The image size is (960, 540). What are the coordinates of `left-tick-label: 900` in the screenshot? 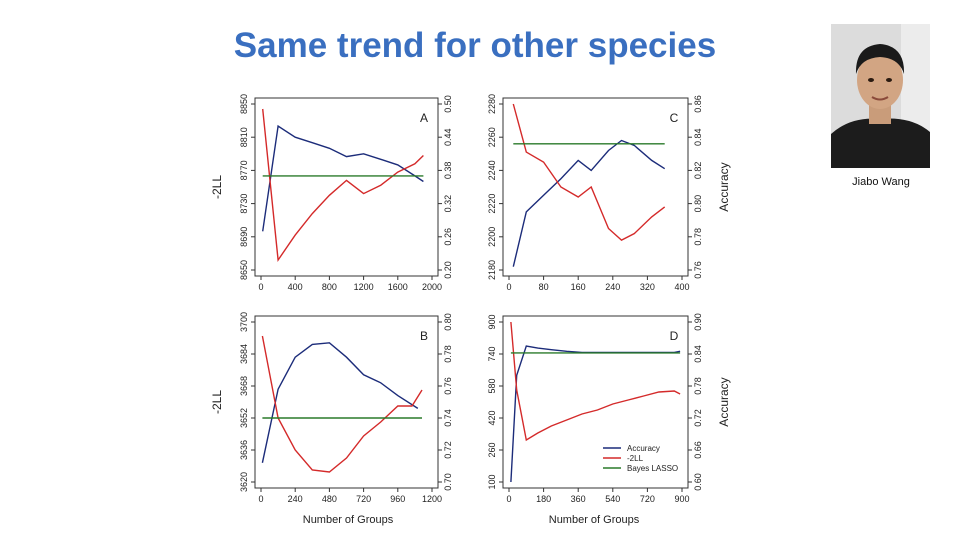 It's located at (492, 321).